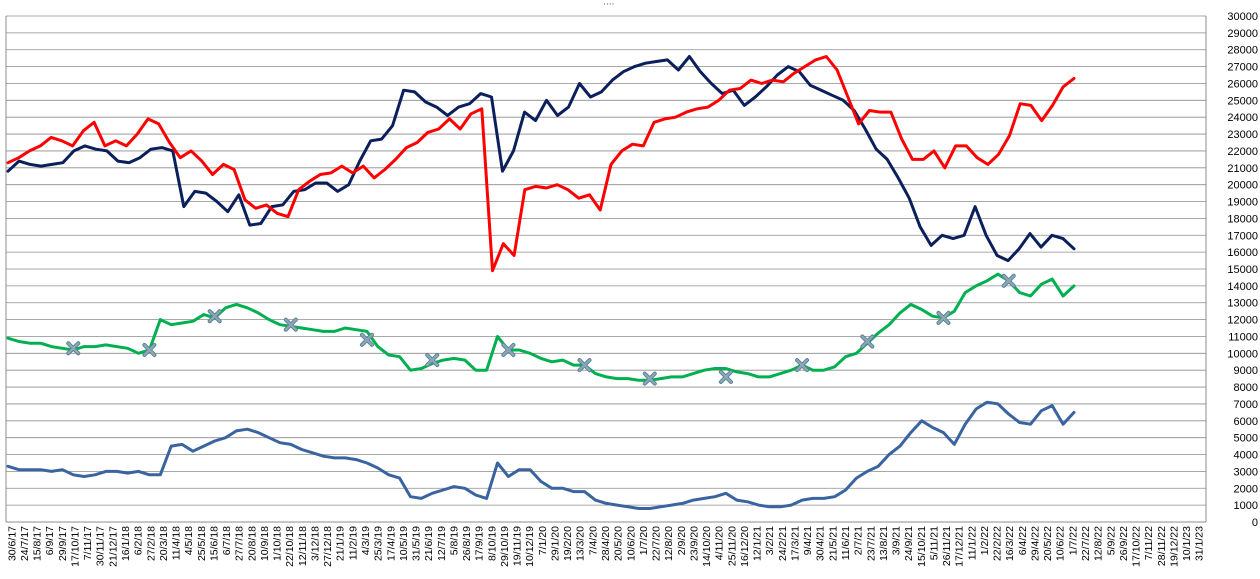 The width and height of the screenshot is (1260, 579). I want to click on x-tick-label: 1/7/20, so click(644, 540).